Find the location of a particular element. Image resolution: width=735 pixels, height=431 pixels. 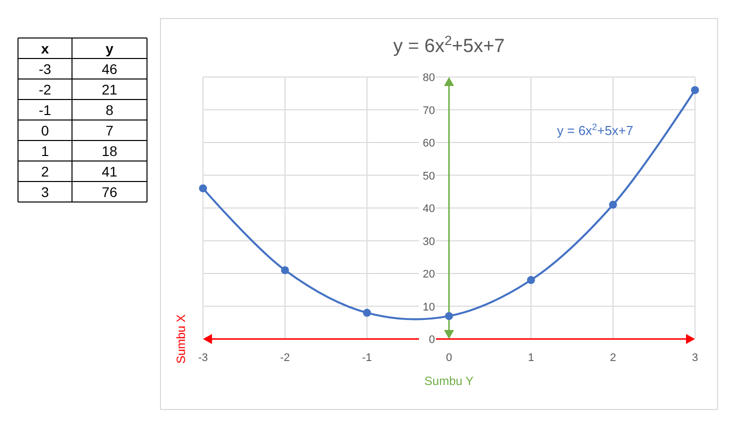

x-tick-label: -1 is located at coordinates (367, 358).